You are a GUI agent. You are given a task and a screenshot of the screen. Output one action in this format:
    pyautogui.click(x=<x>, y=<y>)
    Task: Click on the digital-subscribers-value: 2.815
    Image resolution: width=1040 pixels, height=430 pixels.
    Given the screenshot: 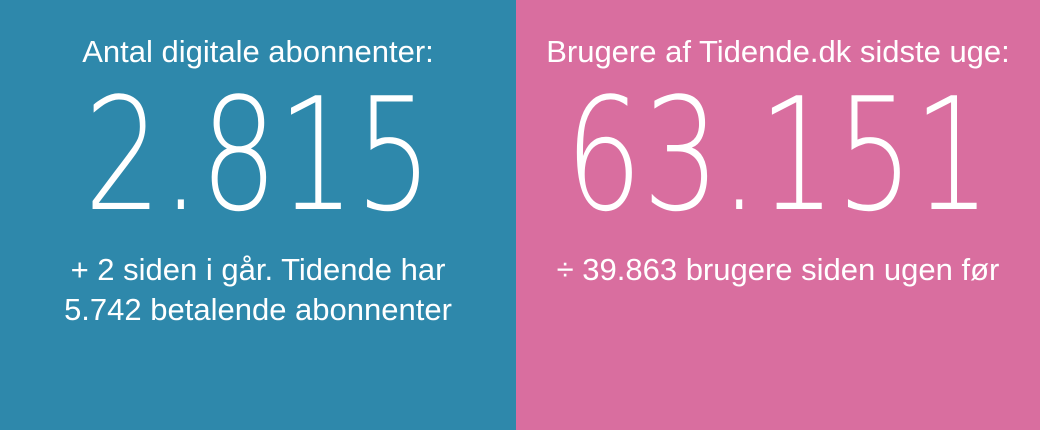 What is the action you would take?
    pyautogui.click(x=258, y=155)
    